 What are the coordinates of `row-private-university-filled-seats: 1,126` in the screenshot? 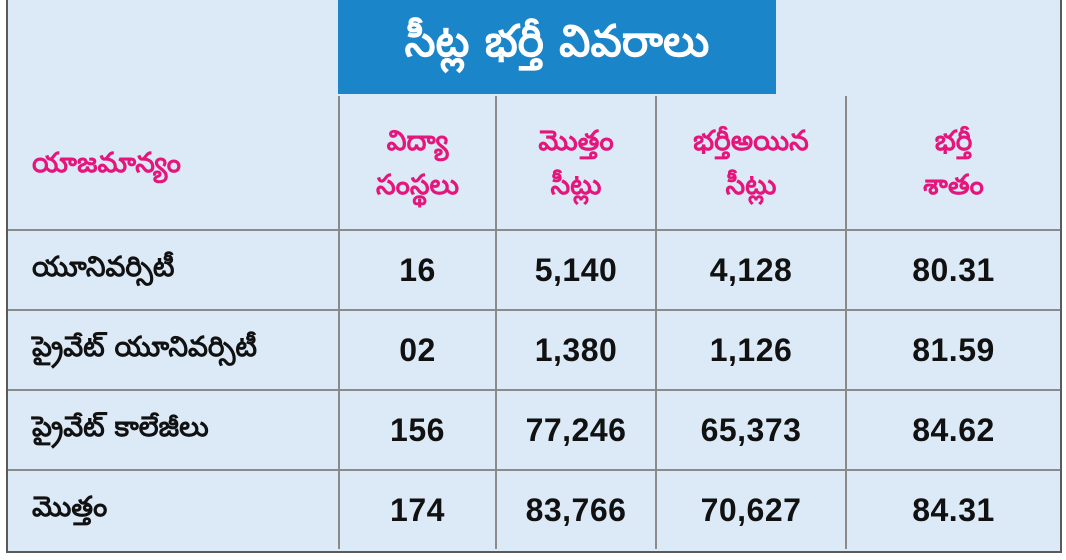 It's located at (750, 349).